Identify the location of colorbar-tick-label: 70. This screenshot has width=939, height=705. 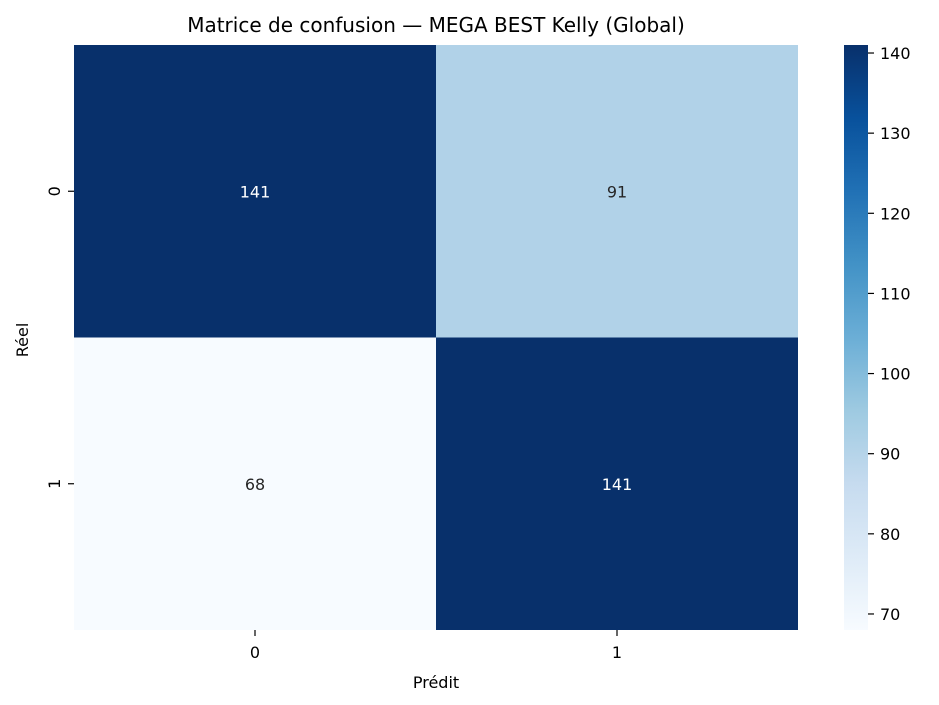
(890, 614).